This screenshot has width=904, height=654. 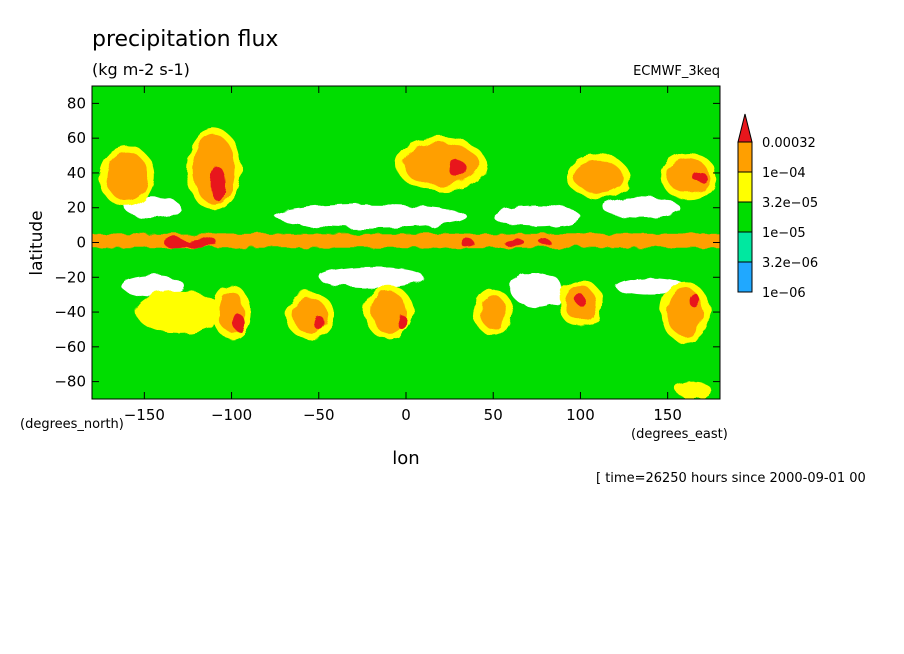 What do you see at coordinates (580, 415) in the screenshot?
I see `x-tick-label: 100` at bounding box center [580, 415].